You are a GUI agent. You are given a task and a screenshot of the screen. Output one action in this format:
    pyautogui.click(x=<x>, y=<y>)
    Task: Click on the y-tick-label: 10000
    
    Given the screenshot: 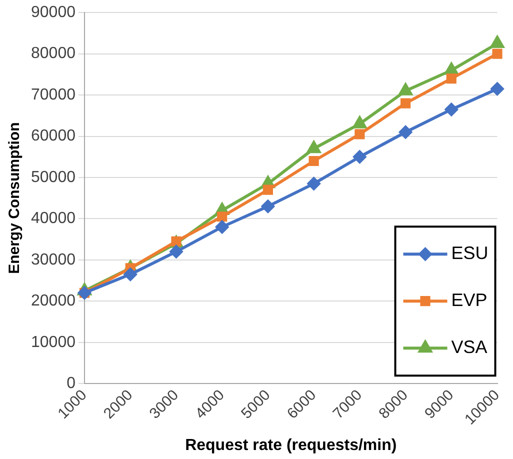 What is the action you would take?
    pyautogui.click(x=53, y=342)
    